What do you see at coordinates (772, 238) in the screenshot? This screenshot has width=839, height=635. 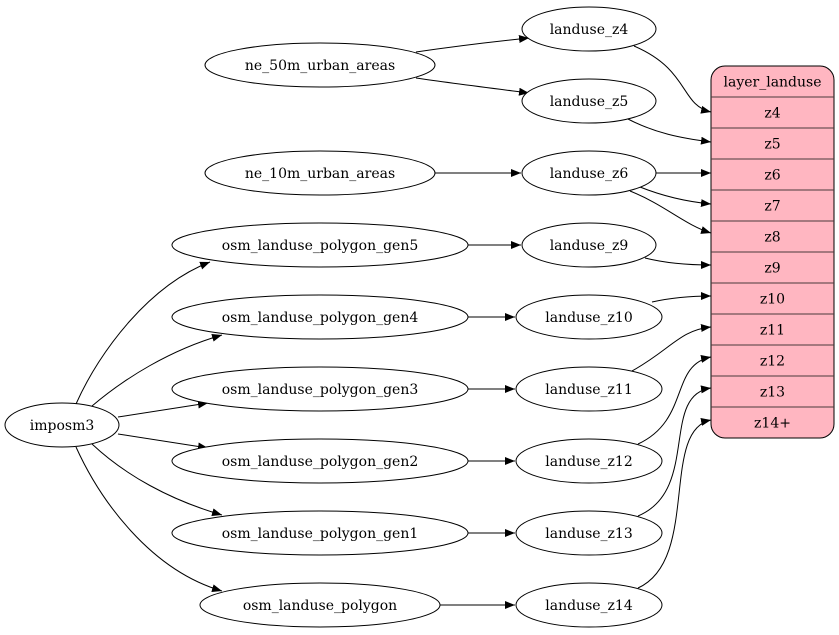 I see `record-field-z8: z8` at bounding box center [772, 238].